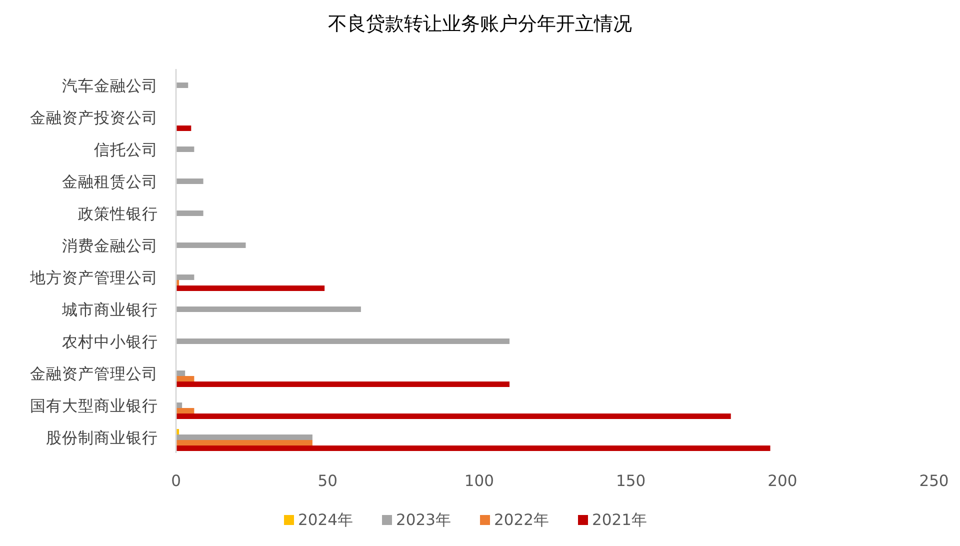  Describe the element at coordinates (109, 310) in the screenshot. I see `y-tick-label: 城市商业银行` at that location.